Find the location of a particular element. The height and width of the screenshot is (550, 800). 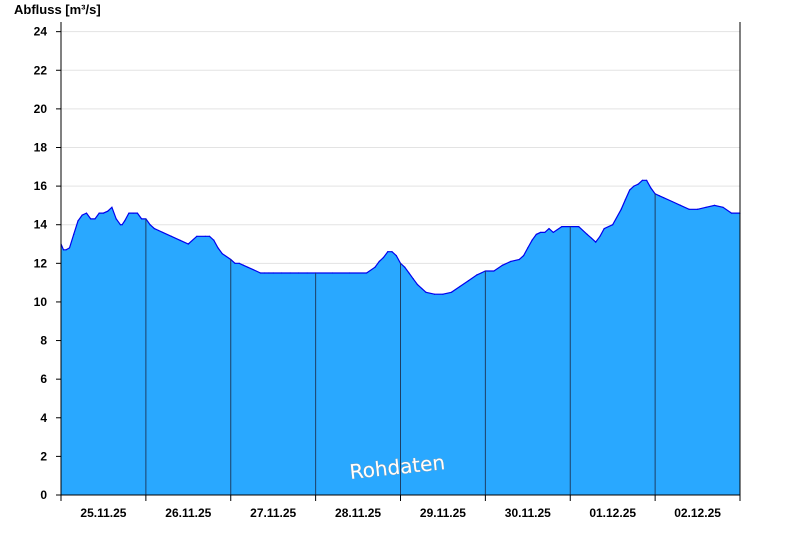

y-tick-label: 12 is located at coordinates (41, 263).